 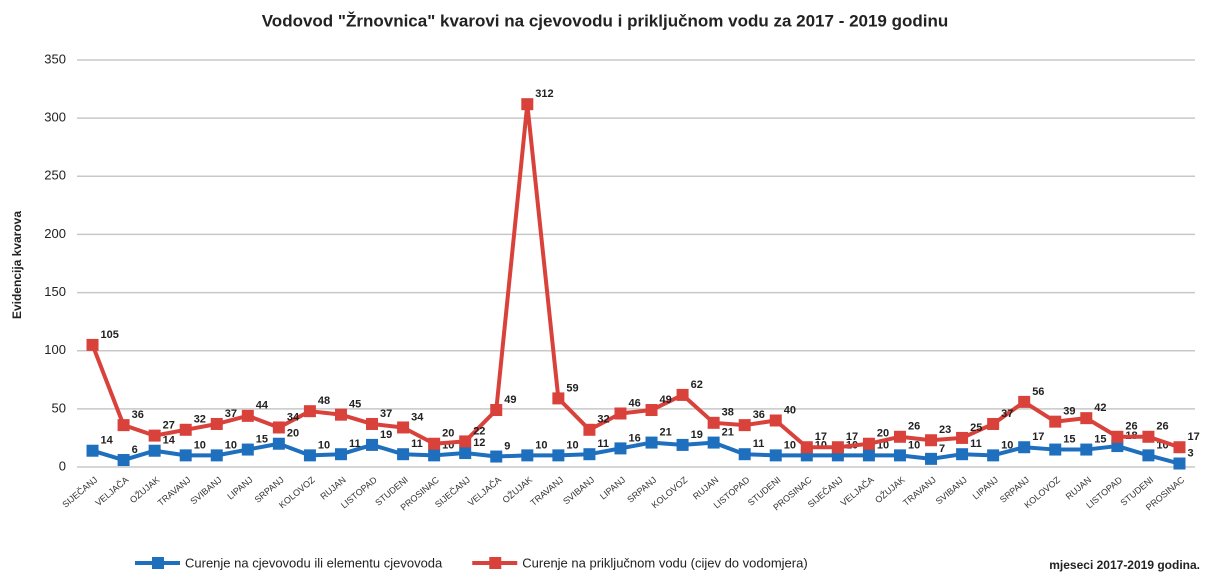 What do you see at coordinates (942, 449) in the screenshot?
I see `data-label: 7` at bounding box center [942, 449].